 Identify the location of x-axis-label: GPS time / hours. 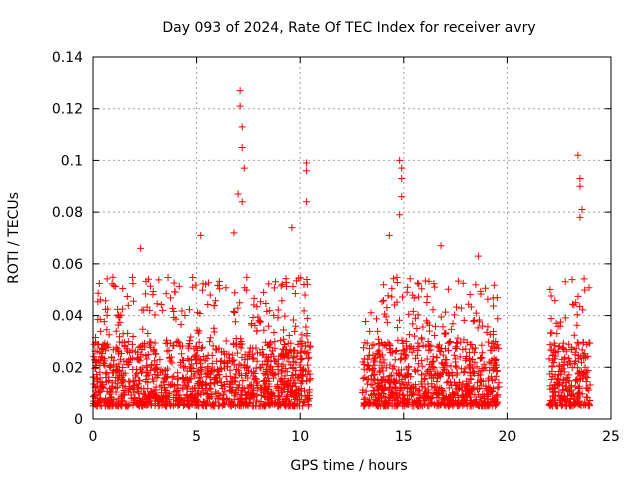
(348, 466).